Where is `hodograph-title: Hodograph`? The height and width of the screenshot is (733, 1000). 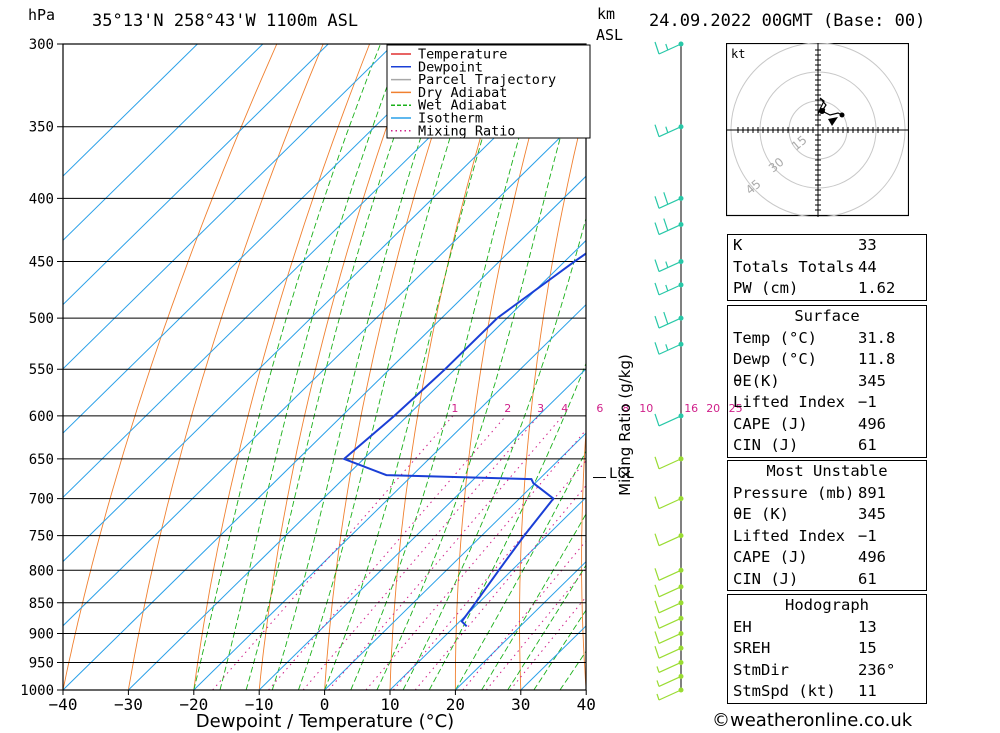
hodograph-title: Hodograph is located at coordinates (827, 605).